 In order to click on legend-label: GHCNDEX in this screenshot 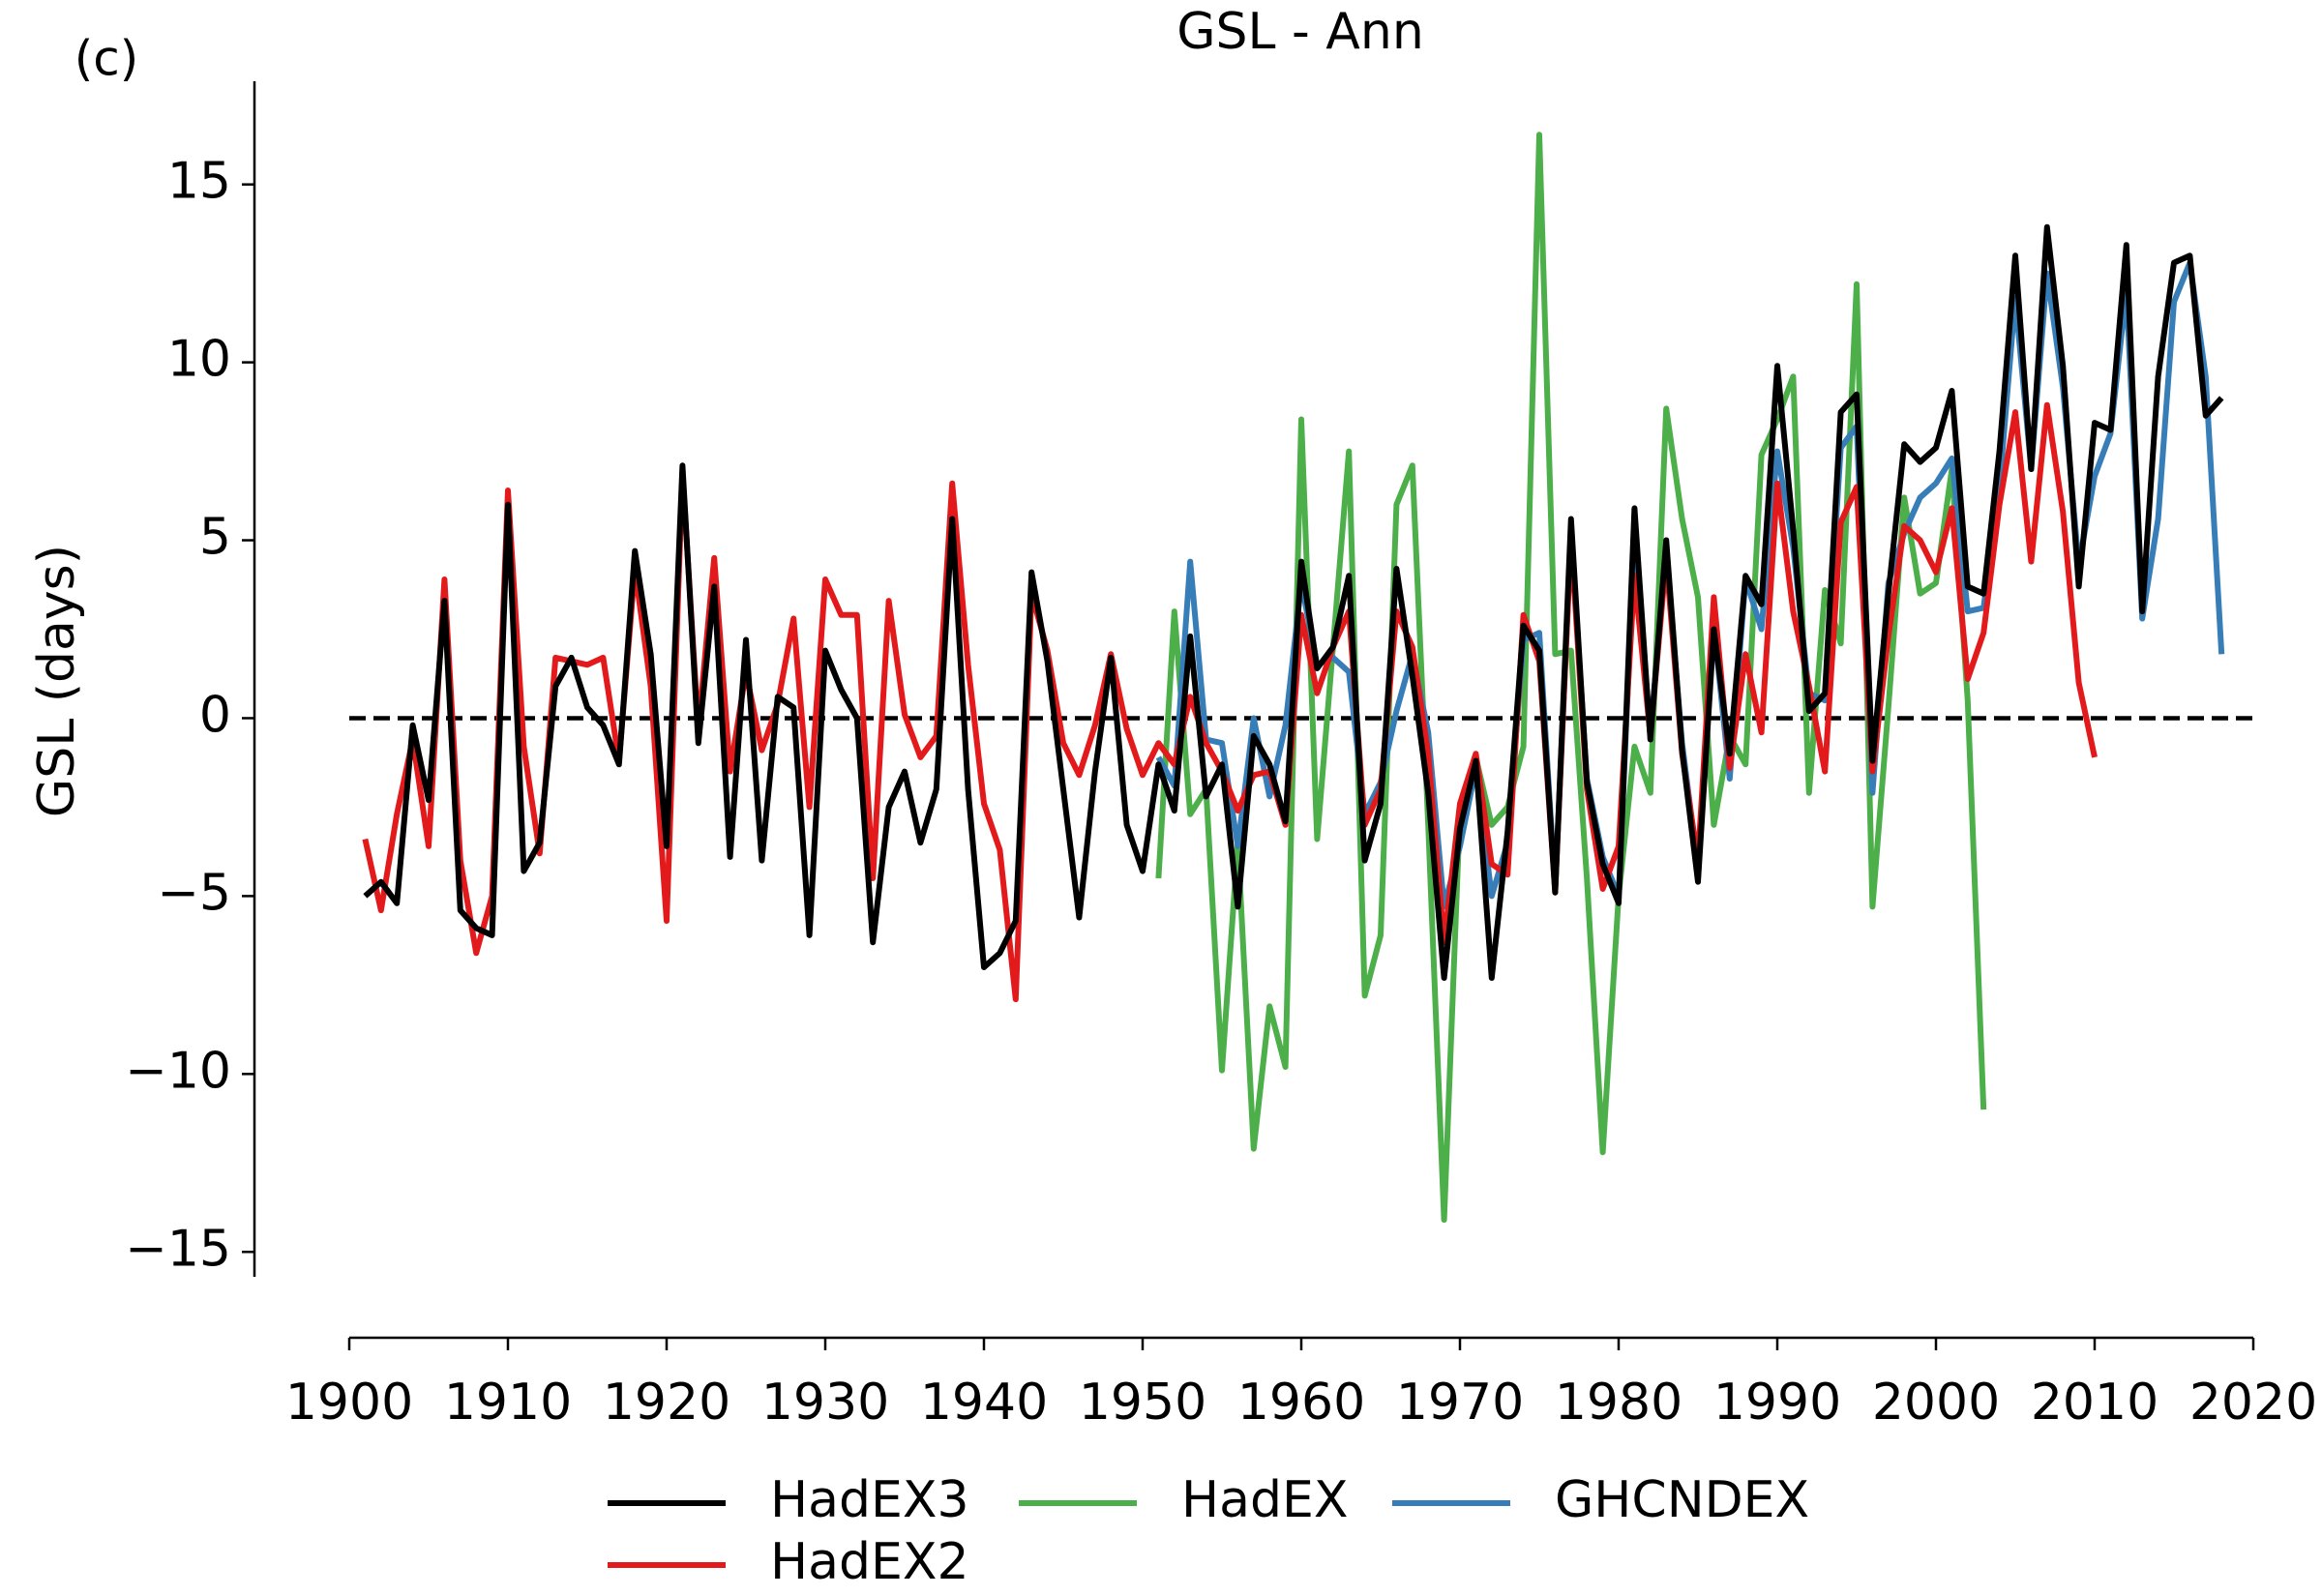, I will do `click(1682, 1500)`.